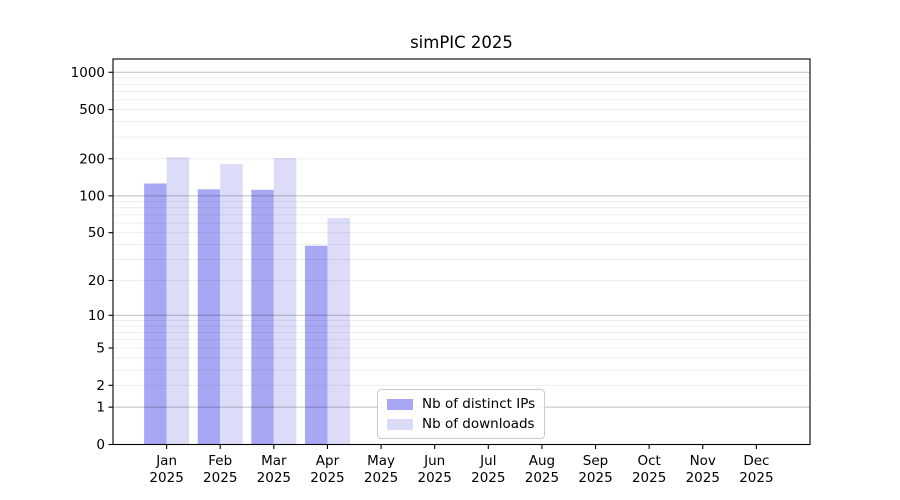 The image size is (900, 500). Describe the element at coordinates (285, 301) in the screenshot. I see `bar-downloads-mar` at that location.